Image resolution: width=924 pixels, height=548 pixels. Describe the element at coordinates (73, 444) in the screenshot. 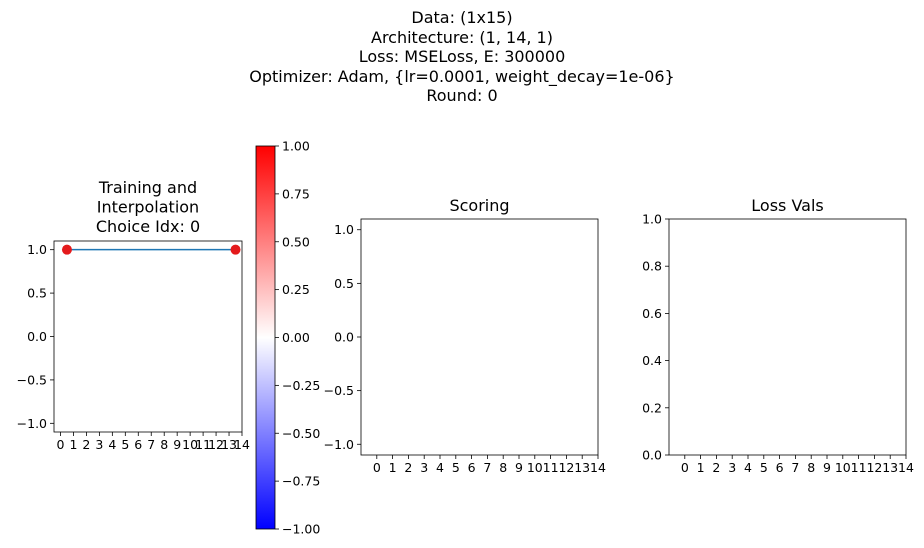

I see `training-xtick-label: 1` at that location.